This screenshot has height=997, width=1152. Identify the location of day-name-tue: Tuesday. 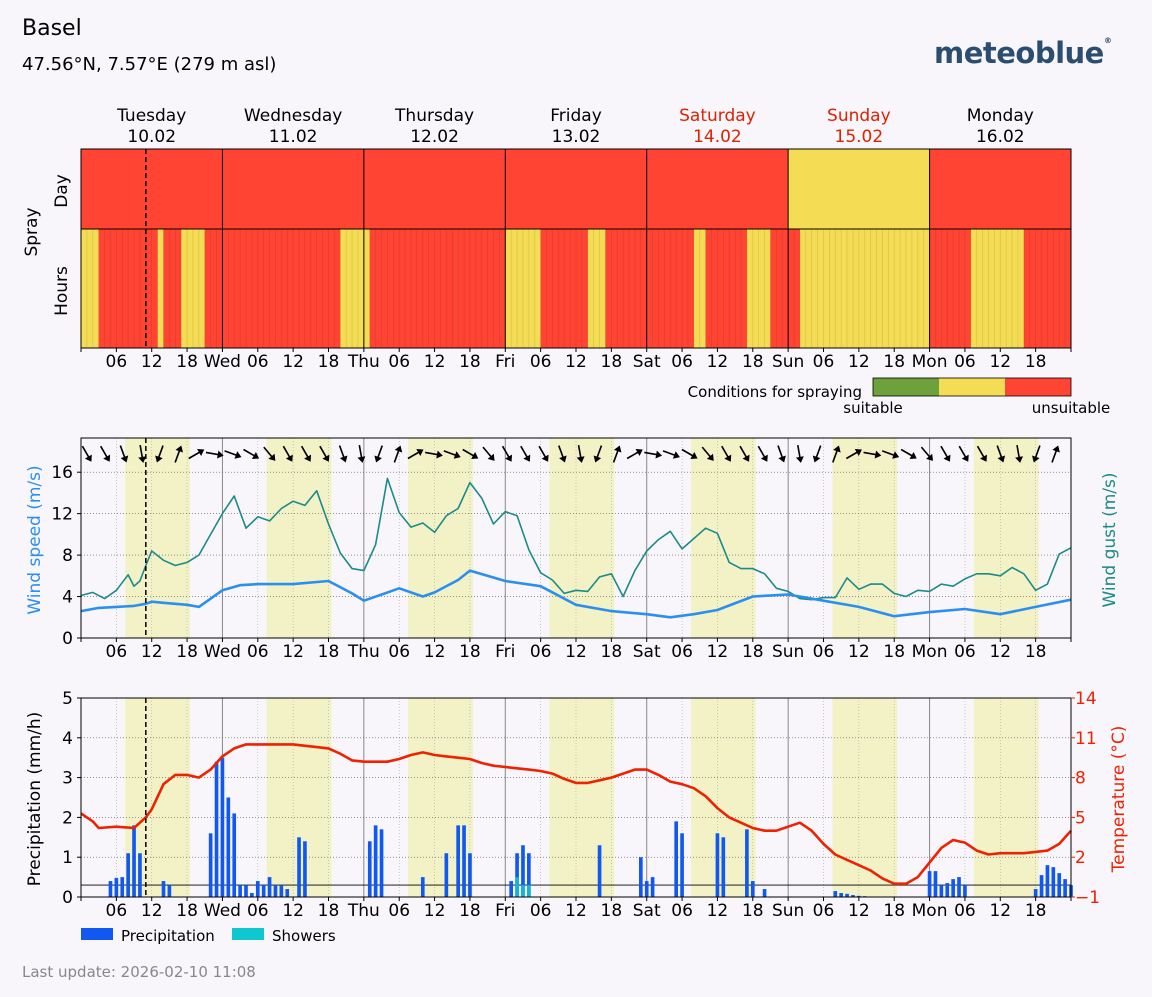
(151, 116).